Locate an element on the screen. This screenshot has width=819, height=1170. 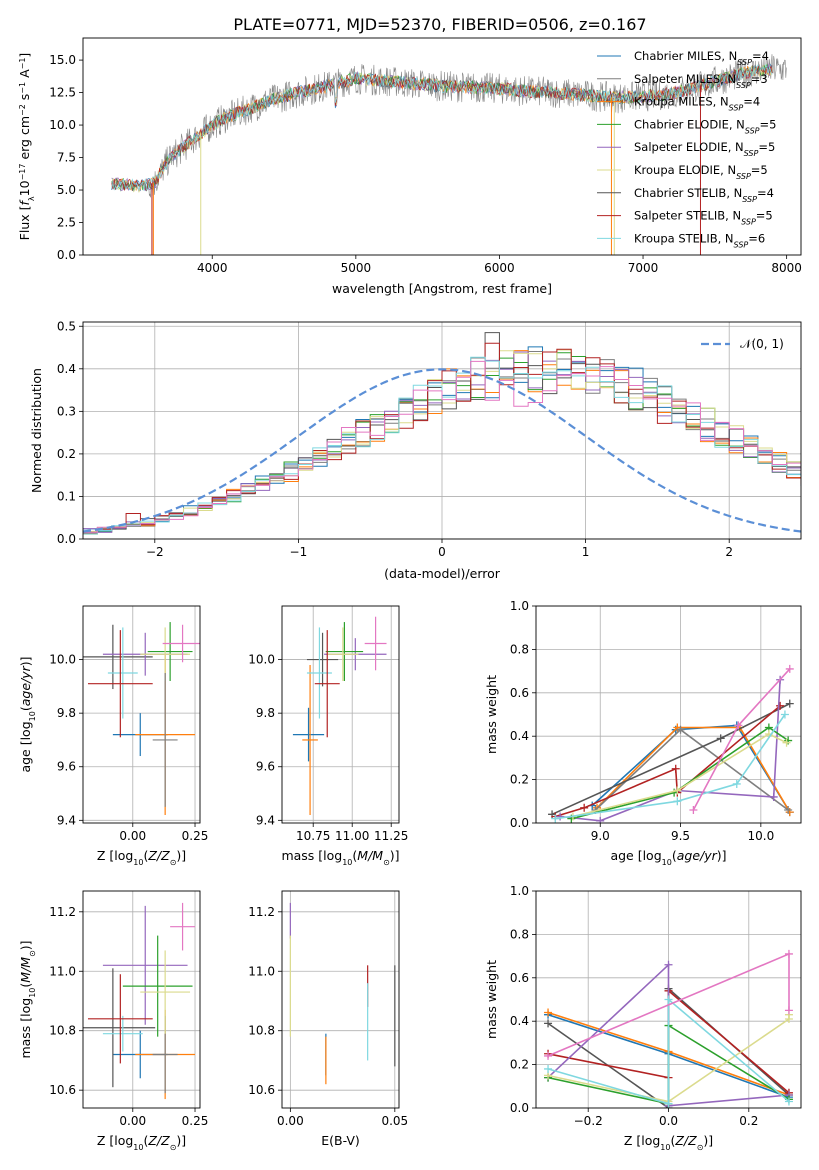
legend-label: Chabrier STELIB, NSSP=4 is located at coordinates (704, 195).